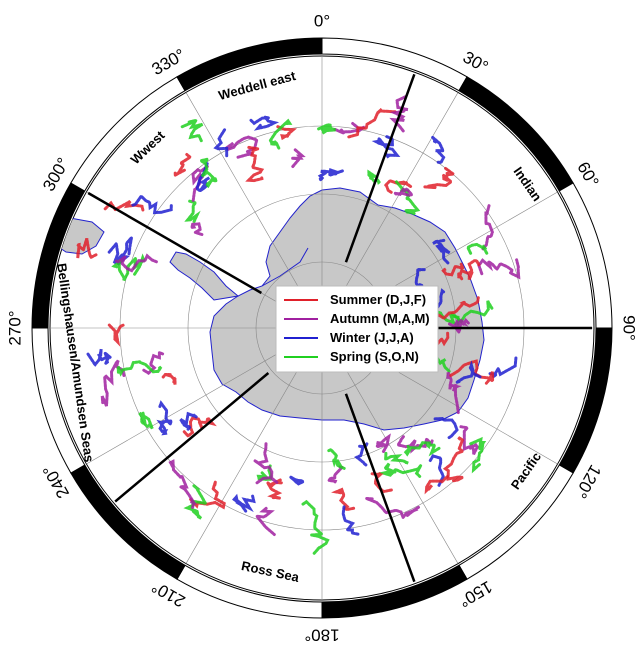  What do you see at coordinates (249, 64) in the screenshot?
I see `frame-segment` at bounding box center [249, 64].